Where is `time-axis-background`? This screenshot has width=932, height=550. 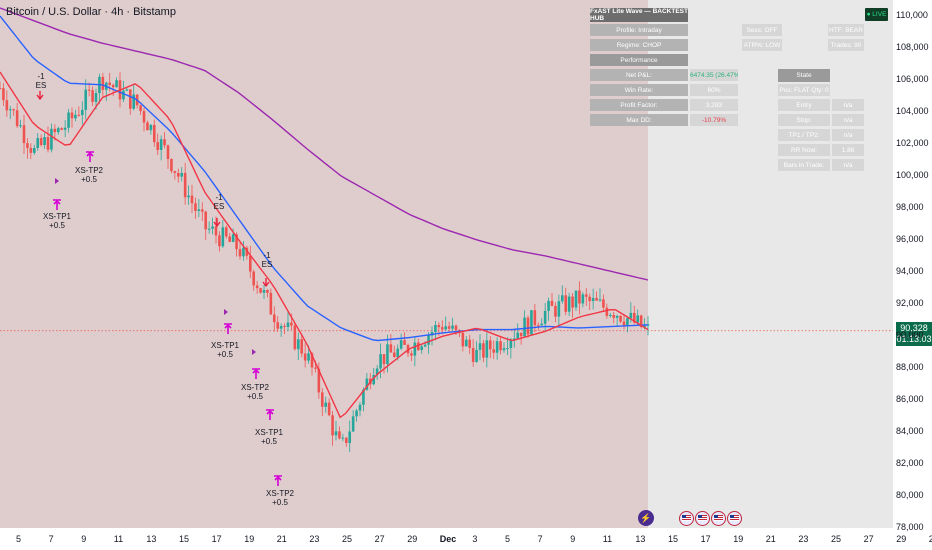
time-axis-background is located at coordinates (446, 539).